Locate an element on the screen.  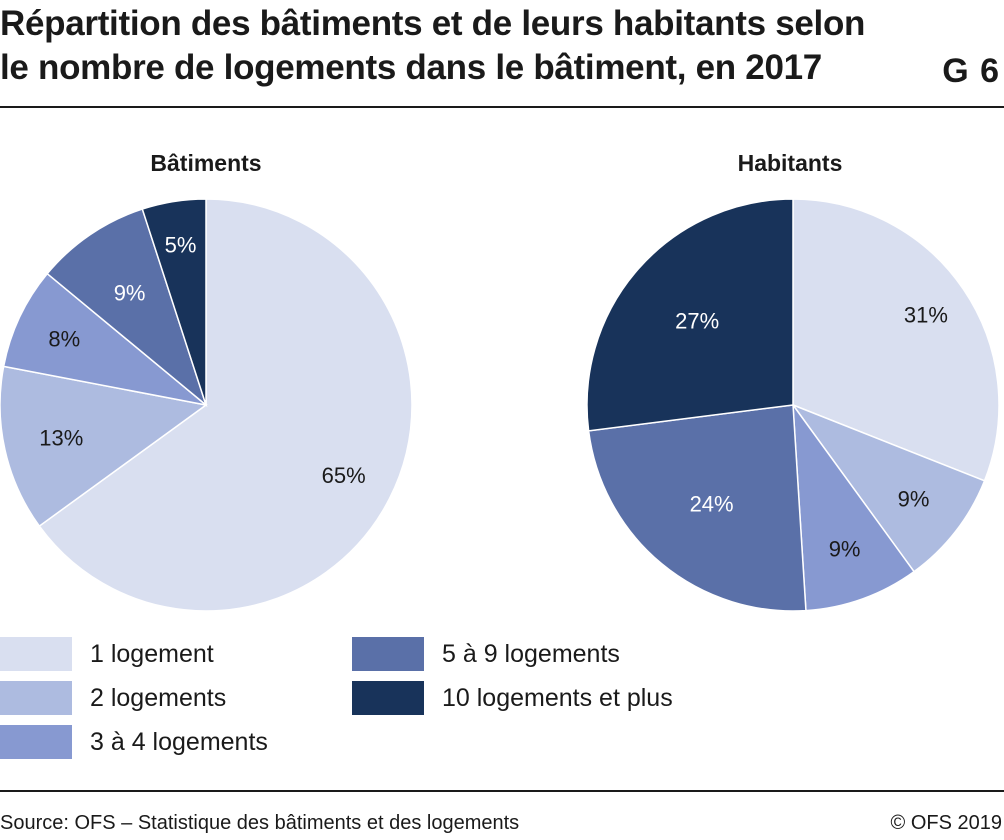
legend-item-10-logements-et-plus: 10 logements et plus is located at coordinates (512, 698).